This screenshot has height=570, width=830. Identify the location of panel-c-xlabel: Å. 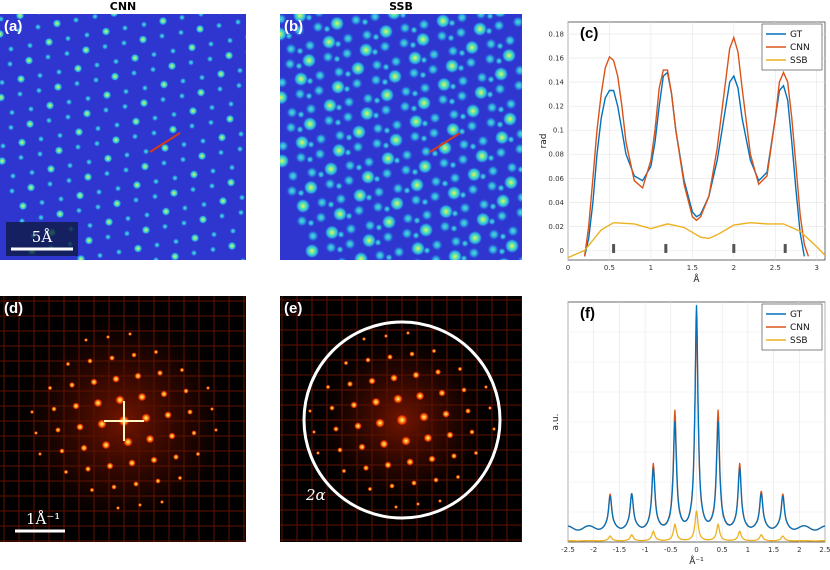
(696, 279).